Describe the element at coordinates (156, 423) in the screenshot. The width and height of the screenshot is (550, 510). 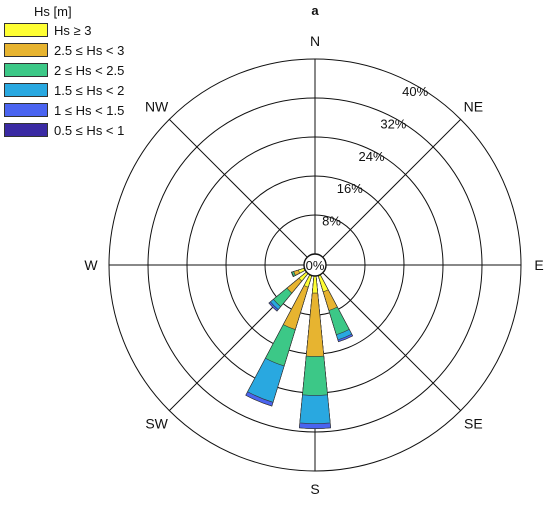
I see `direction-label: SW` at that location.